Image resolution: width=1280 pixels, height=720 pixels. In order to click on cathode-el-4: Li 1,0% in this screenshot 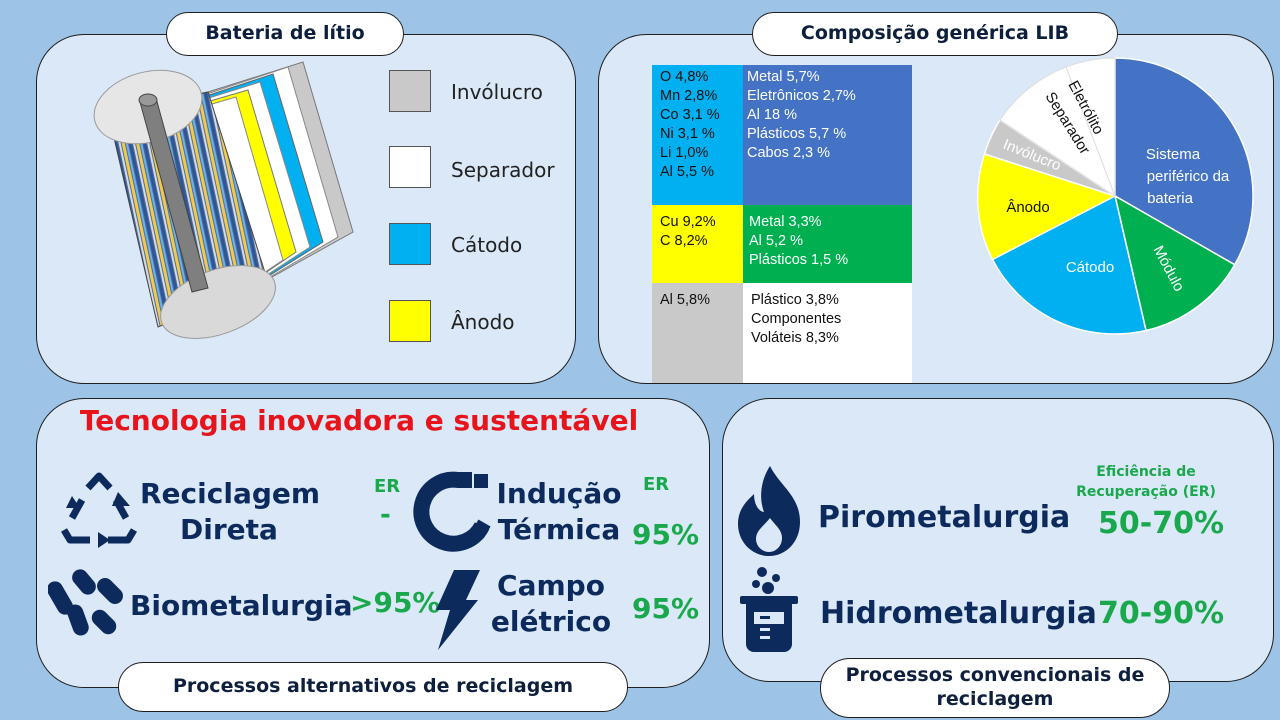, I will do `click(684, 153)`.